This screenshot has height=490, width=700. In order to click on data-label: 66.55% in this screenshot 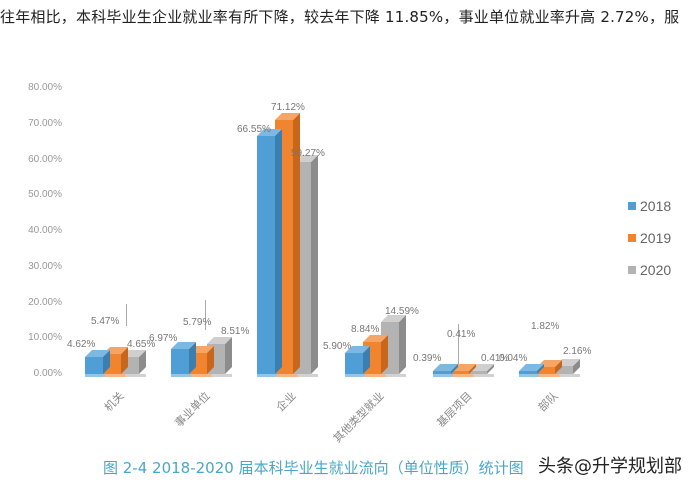, I will do `click(254, 130)`.